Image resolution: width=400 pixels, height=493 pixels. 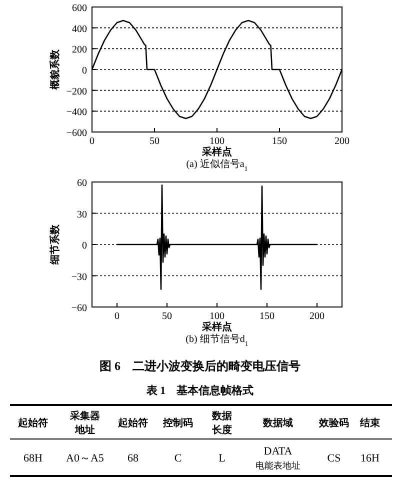 I want to click on text: A0～A5, so click(x=85, y=458).